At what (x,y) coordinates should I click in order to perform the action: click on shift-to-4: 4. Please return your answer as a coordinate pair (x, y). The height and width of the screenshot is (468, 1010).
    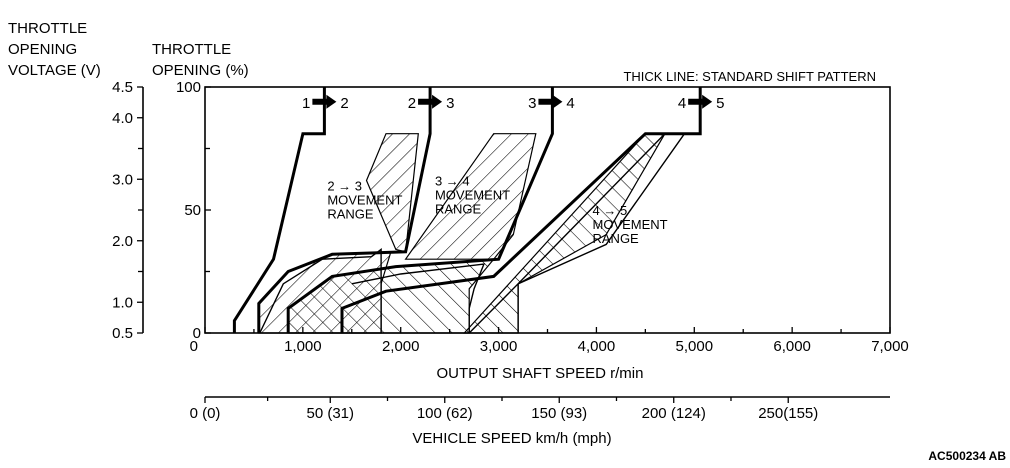
    Looking at the image, I should click on (570, 103).